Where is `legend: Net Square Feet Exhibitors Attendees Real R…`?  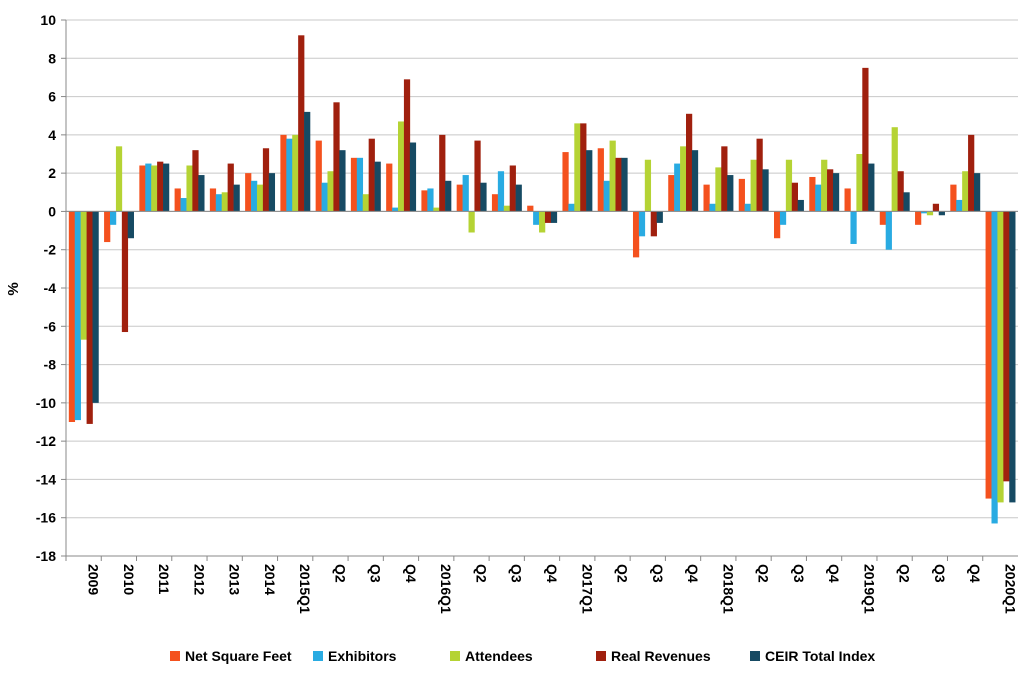 legend: Net Square Feet Exhibitors Attendees Real R… is located at coordinates (522, 656).